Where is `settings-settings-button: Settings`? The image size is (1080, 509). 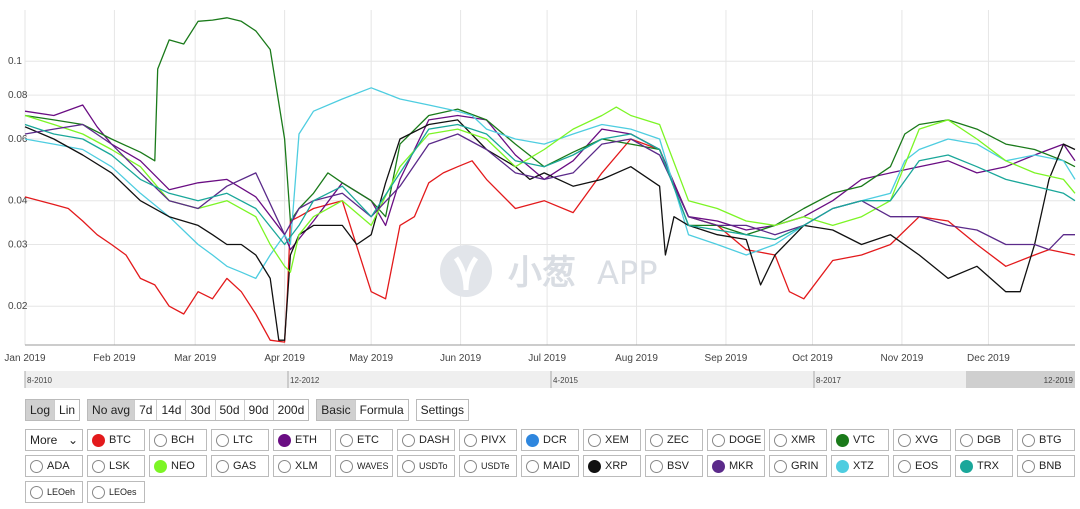
settings-settings-button: Settings is located at coordinates (442, 410).